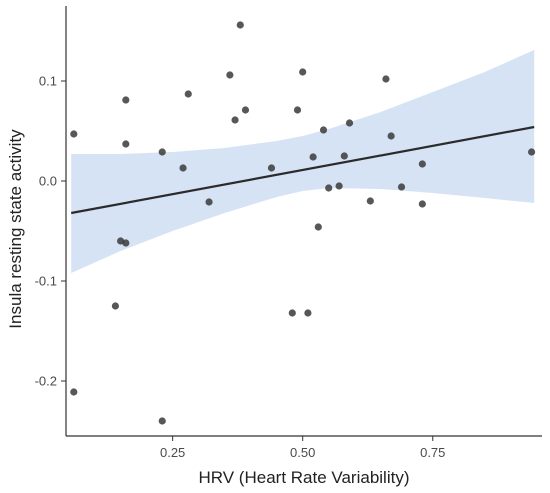 The width and height of the screenshot is (550, 493). What do you see at coordinates (46, 381) in the screenshot?
I see `y-tick-label: -0.2` at bounding box center [46, 381].